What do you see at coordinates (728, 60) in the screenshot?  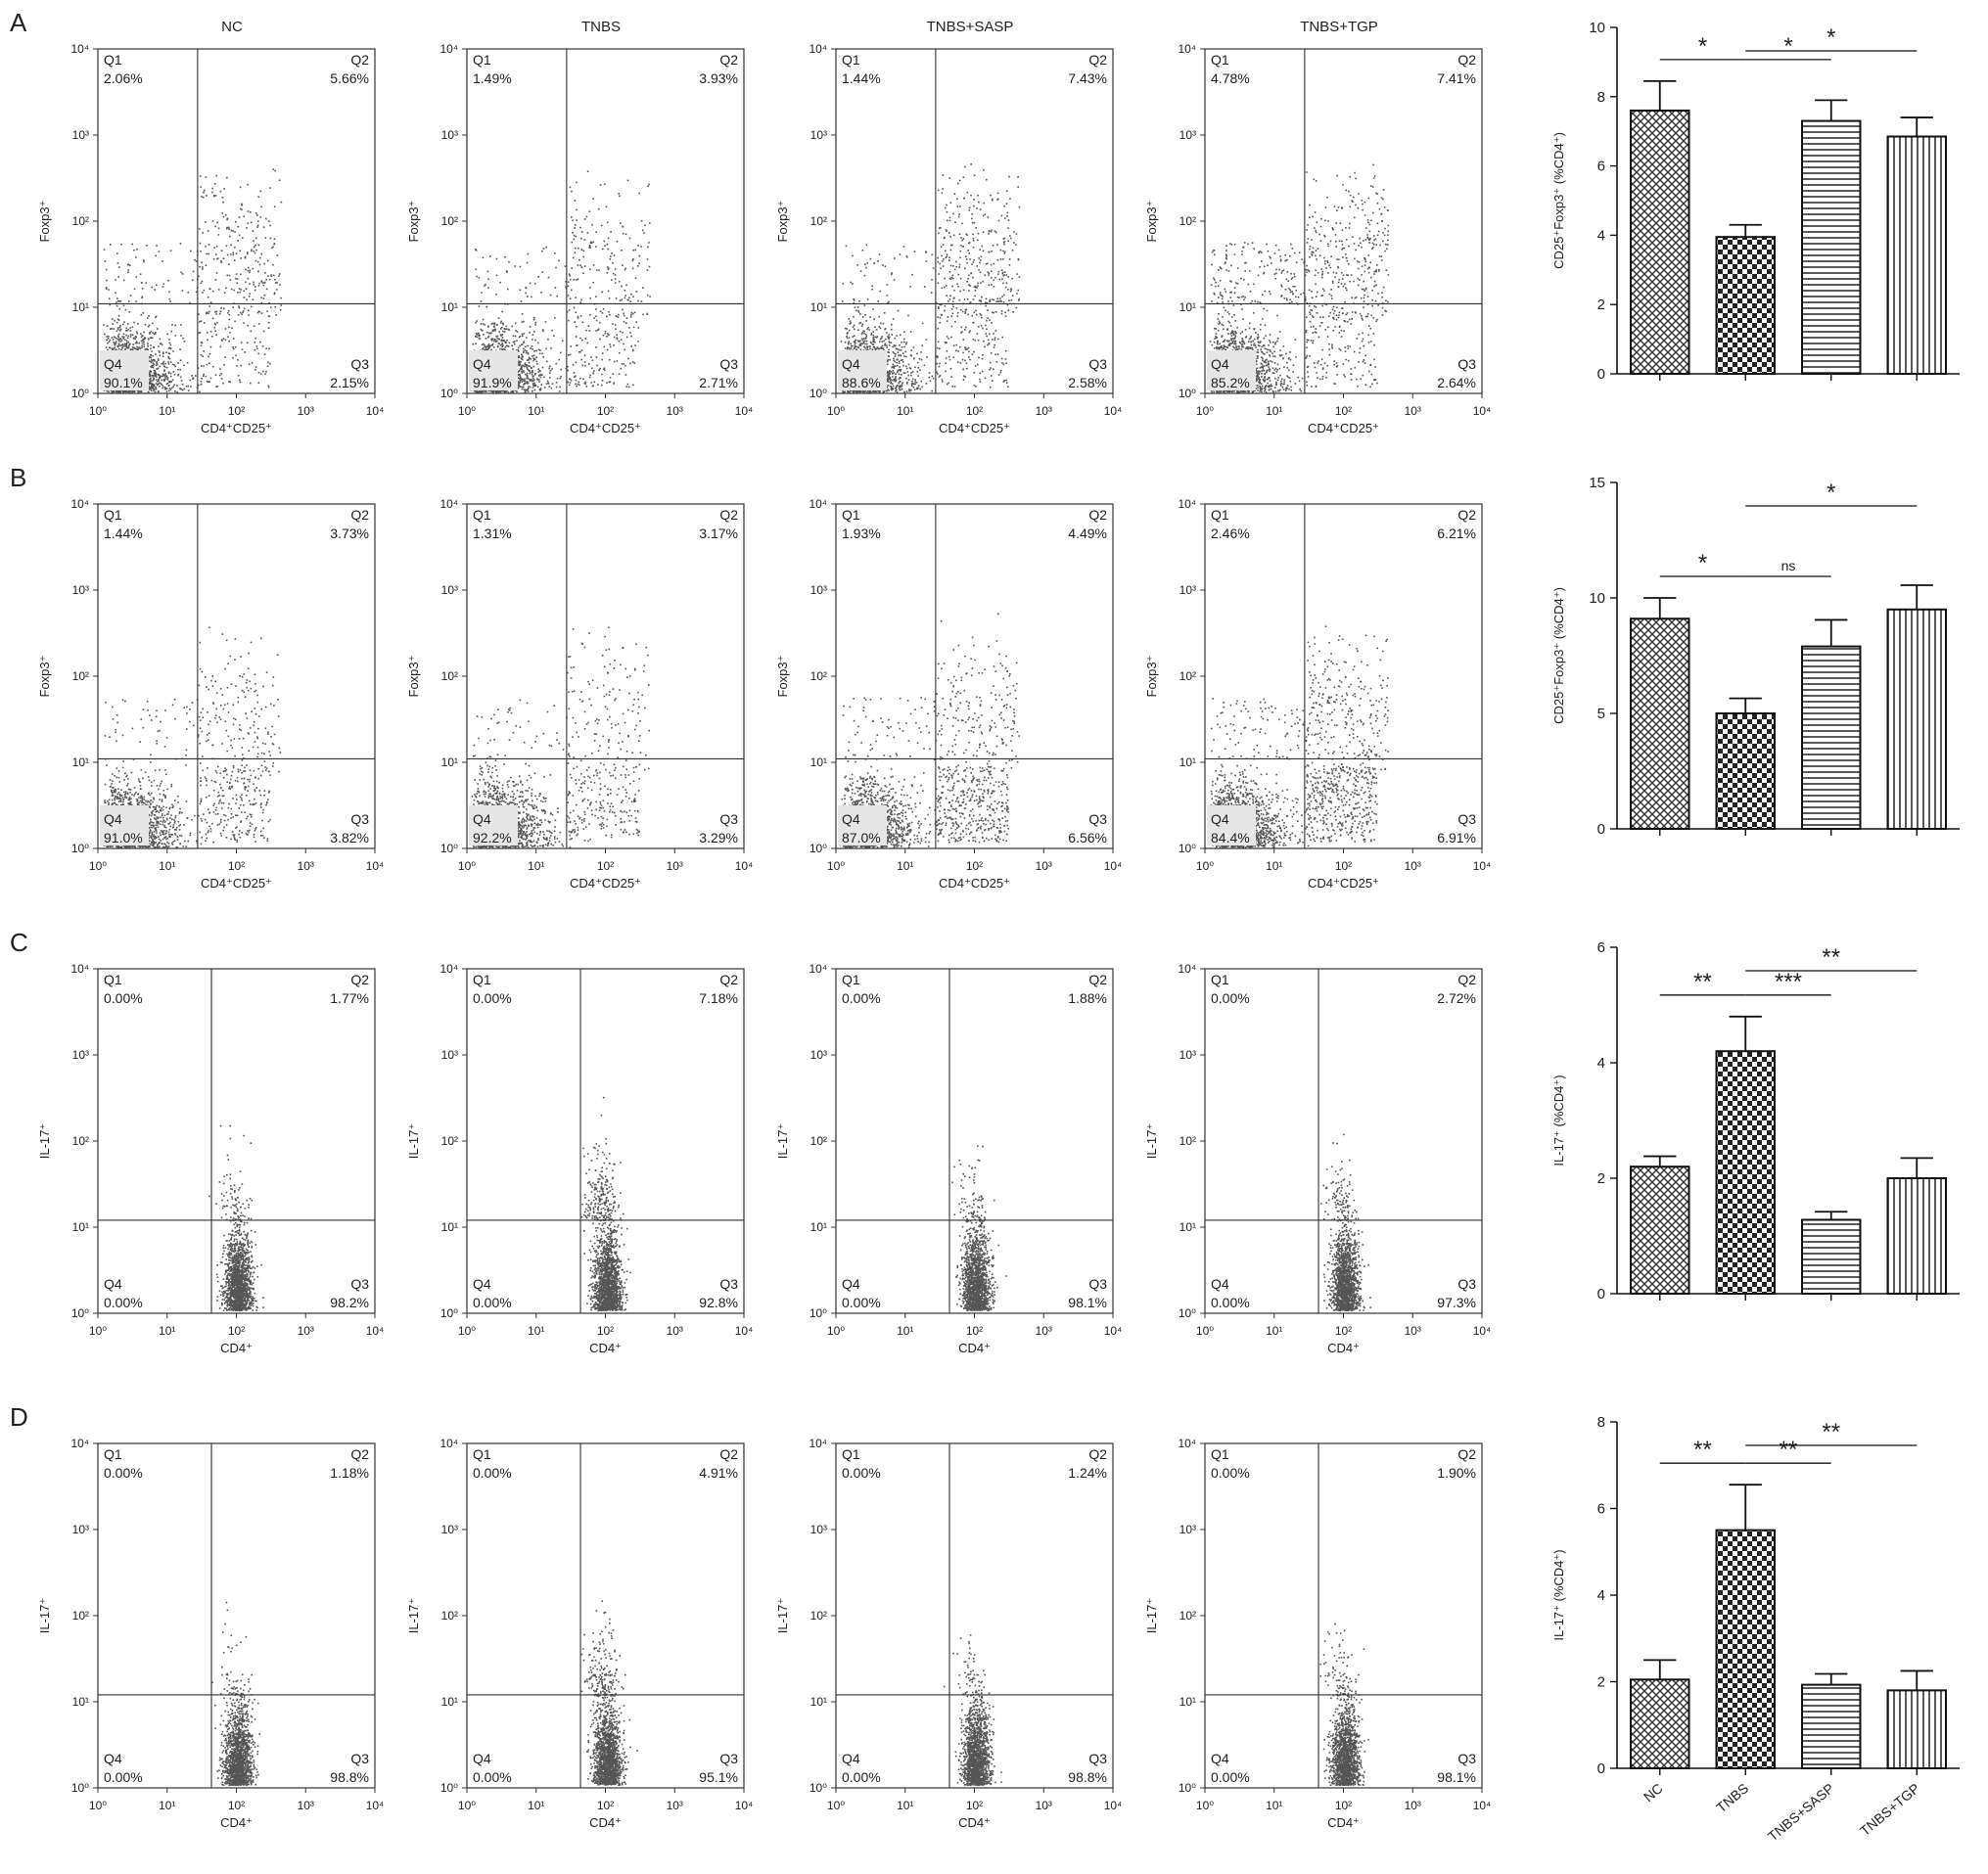 I see `quadrant-q2-name: Q2` at bounding box center [728, 60].